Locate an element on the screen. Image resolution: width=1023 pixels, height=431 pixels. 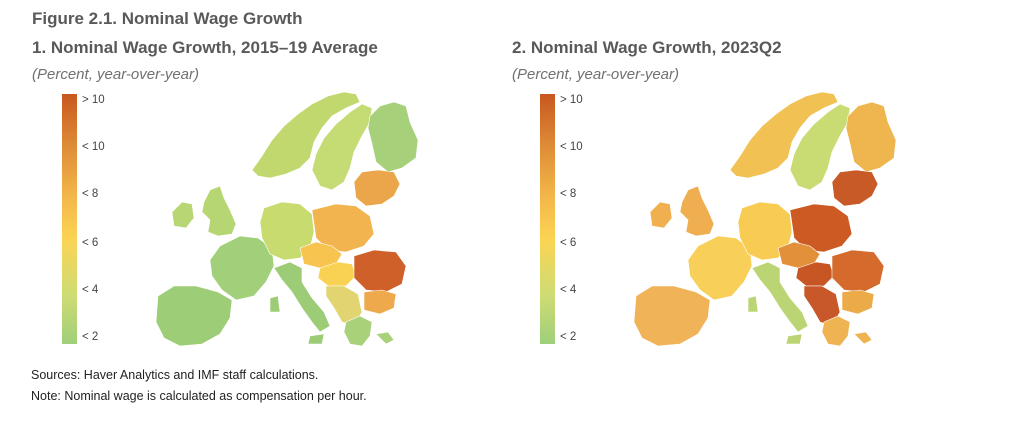
panel-1-legend-tick: < 4 is located at coordinates (90, 290).